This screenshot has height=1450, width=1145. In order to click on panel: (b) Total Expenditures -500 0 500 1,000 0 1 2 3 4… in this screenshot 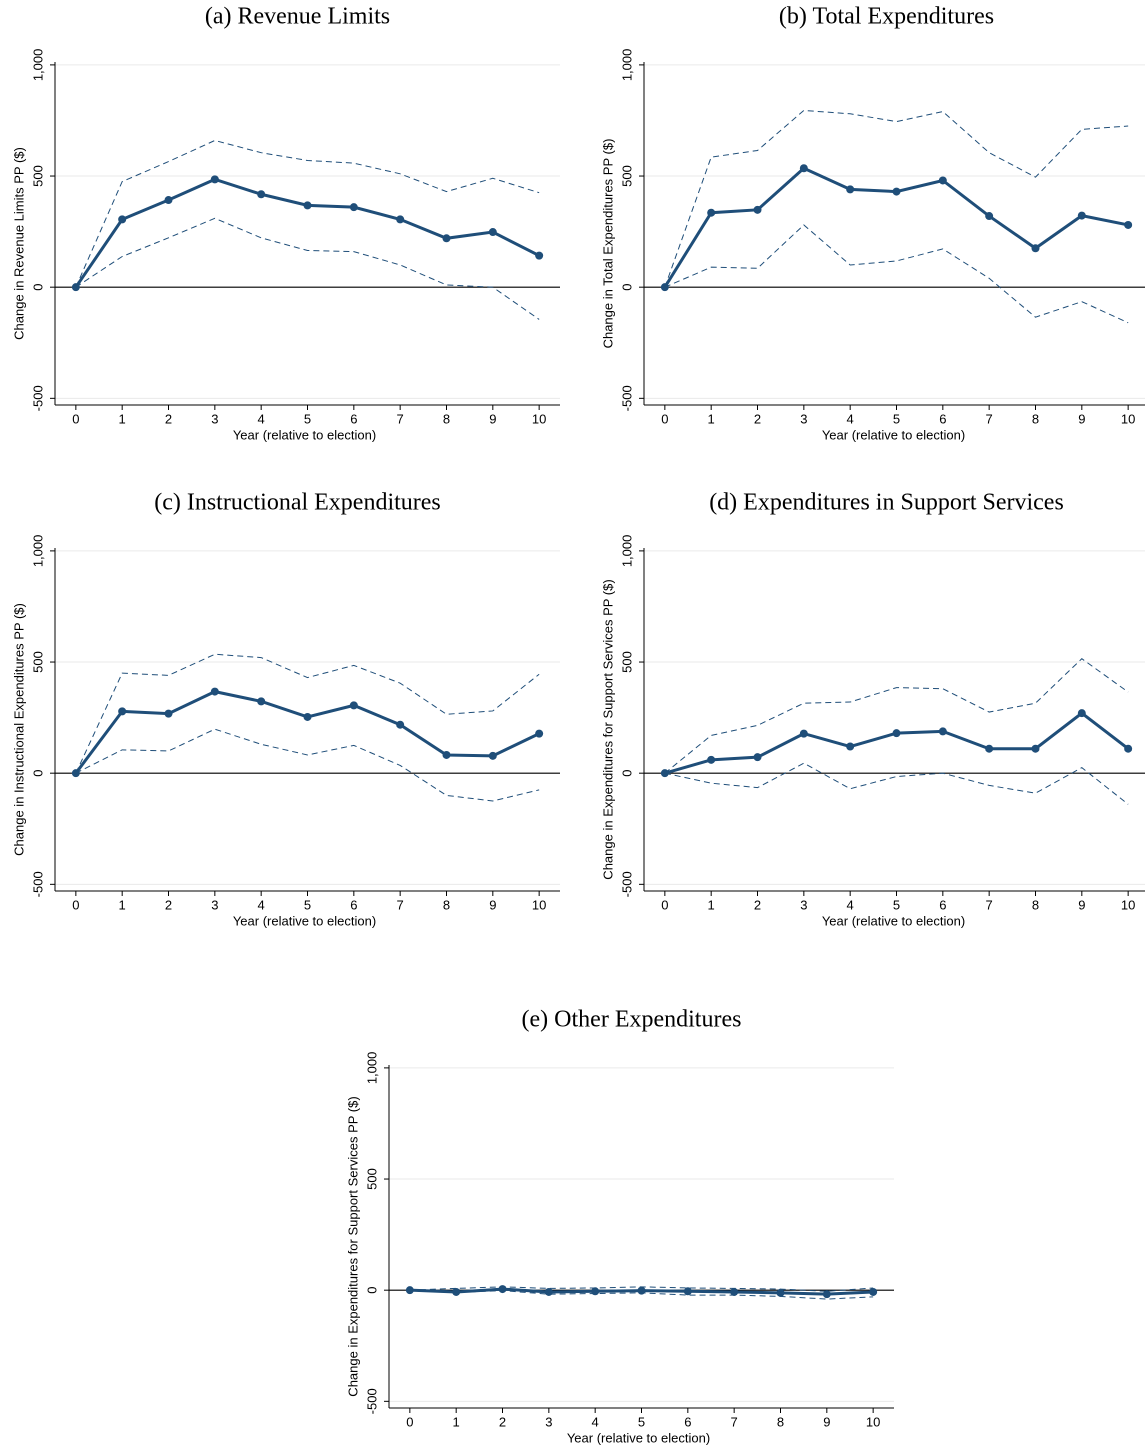, I will do `click(872, 223)`.